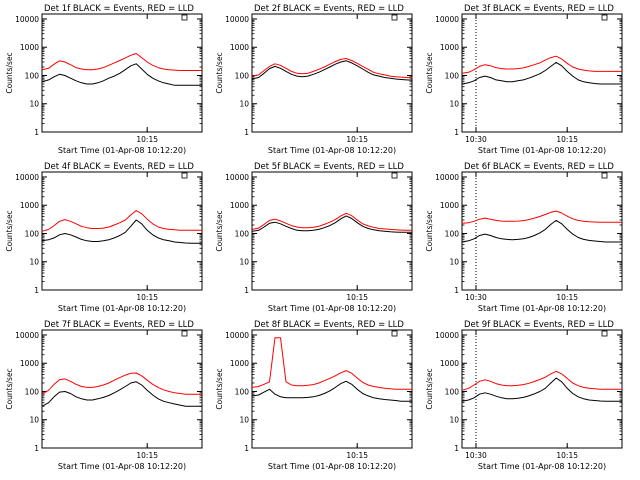 The width and height of the screenshot is (640, 480). What do you see at coordinates (329, 167) in the screenshot?
I see `panel-title: Det 5f BLACK = Events, RED = LLD` at bounding box center [329, 167].